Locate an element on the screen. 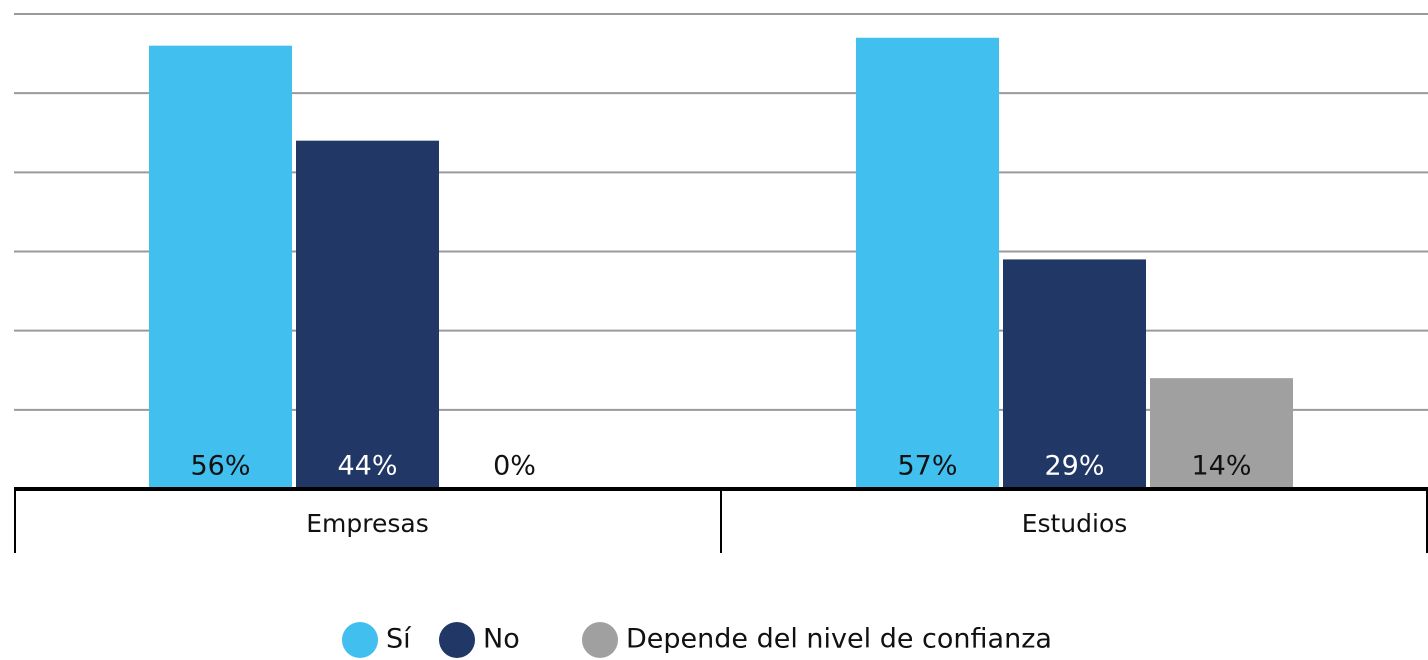 This screenshot has height=660, width=1428. x-tick-label: Estudios is located at coordinates (1075, 523).